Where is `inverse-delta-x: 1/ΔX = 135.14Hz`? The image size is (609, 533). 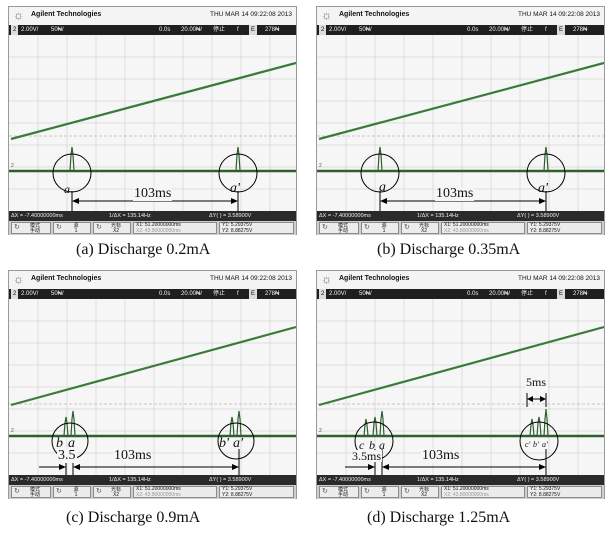
inverse-delta-x: 1/ΔX = 135.14Hz is located at coordinates (438, 216).